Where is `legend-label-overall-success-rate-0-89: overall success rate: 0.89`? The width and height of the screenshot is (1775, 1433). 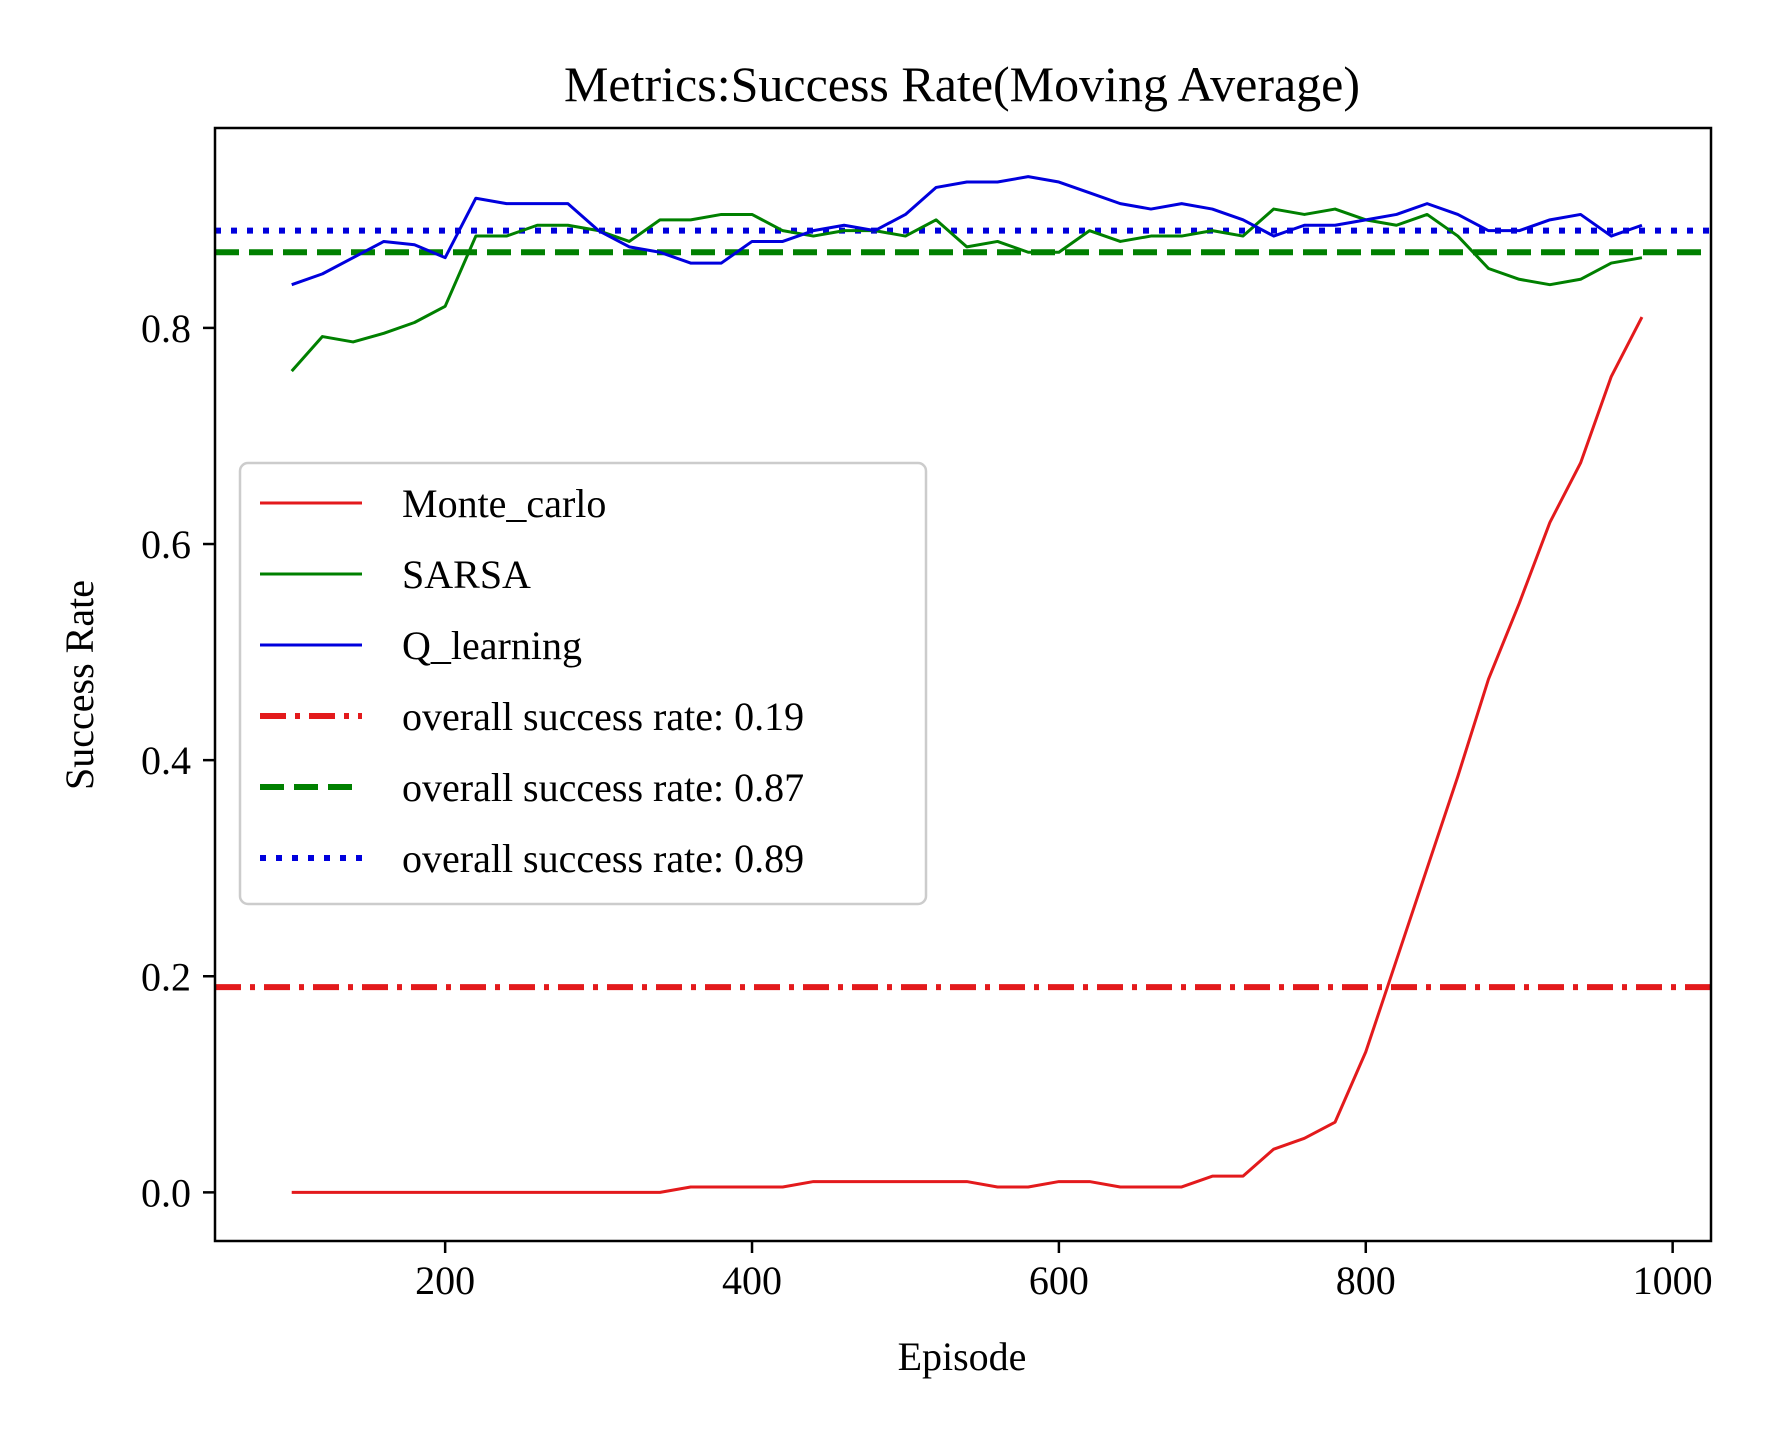
legend-label-overall-success-rate-0-89: overall success rate: 0.89 is located at coordinates (603, 858).